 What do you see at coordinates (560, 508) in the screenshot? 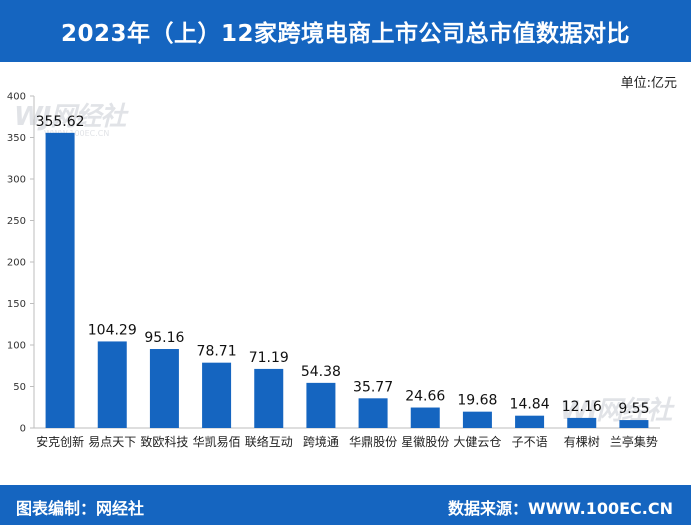
I see `footer-source: 数据来源：WWW.100EC.CN` at bounding box center [560, 508].